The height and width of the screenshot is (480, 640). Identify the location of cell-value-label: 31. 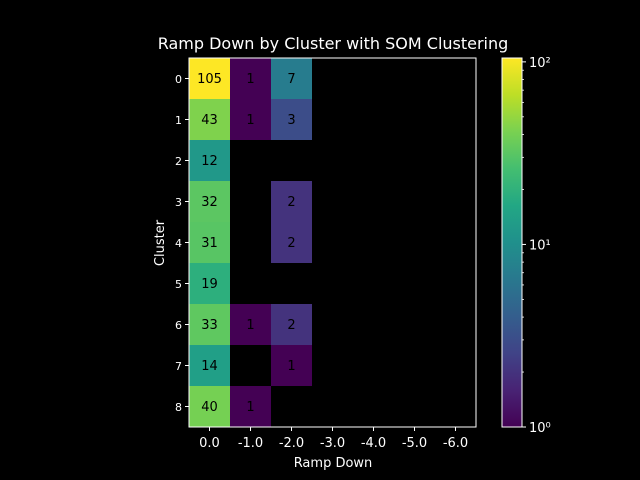
(209, 243).